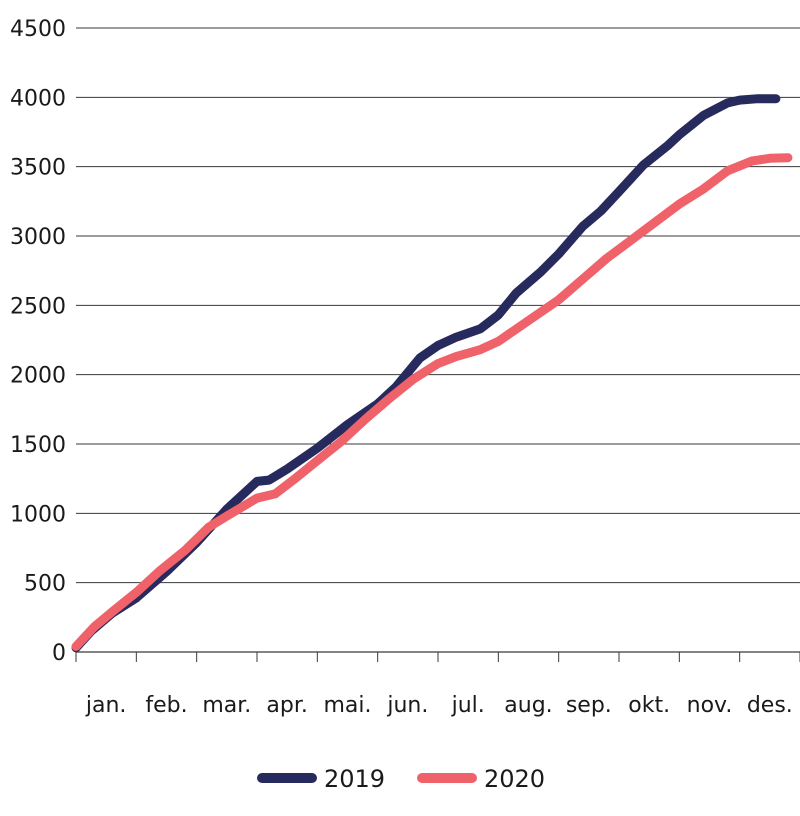 This screenshot has height=816, width=800. I want to click on y-axis-tick-labels: 0 500 1000 1500 2000 2500 3000 3500 4000 4500, so click(38, 341).